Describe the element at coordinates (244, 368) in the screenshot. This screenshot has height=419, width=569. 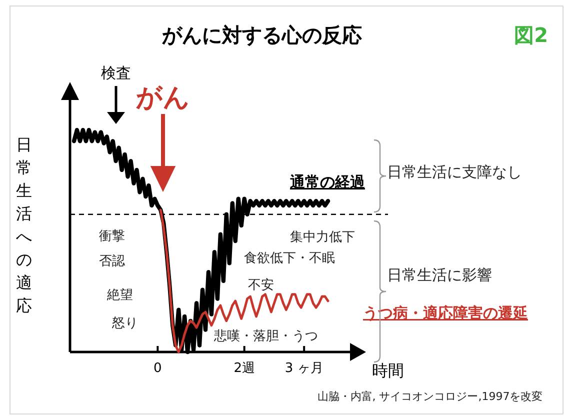
I see `x-tick-label: 2週` at that location.